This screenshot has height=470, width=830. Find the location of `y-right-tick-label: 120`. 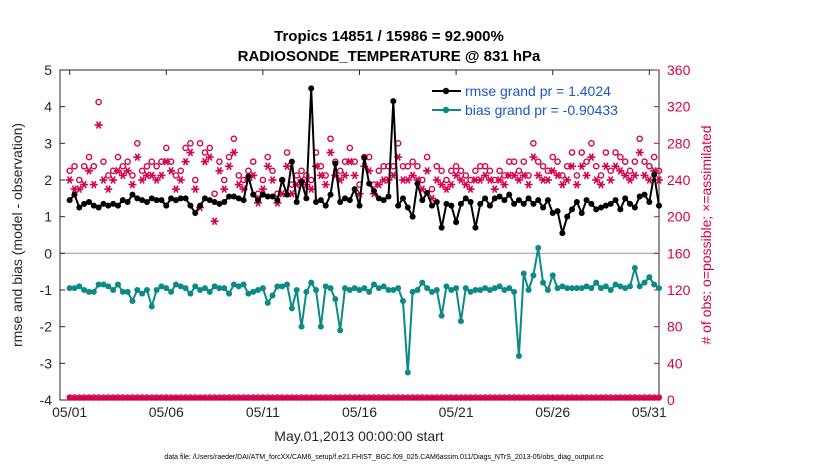

y-right-tick-label: 120 is located at coordinates (679, 290).